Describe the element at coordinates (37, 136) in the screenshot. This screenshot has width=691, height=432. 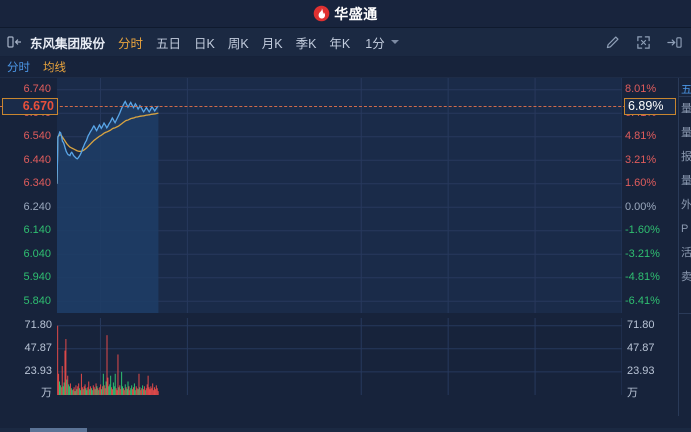
I see `price-tick-6.540: 6.540` at that location.